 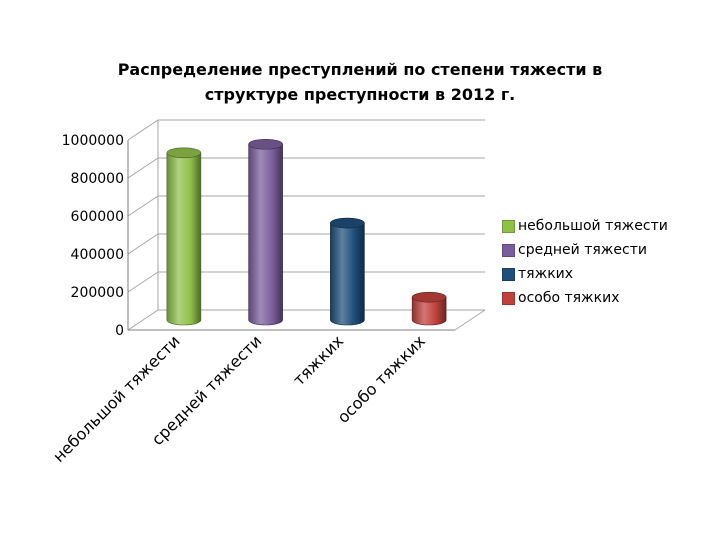 What do you see at coordinates (546, 274) in the screenshot?
I see `legend-label-3: тяжких` at bounding box center [546, 274].